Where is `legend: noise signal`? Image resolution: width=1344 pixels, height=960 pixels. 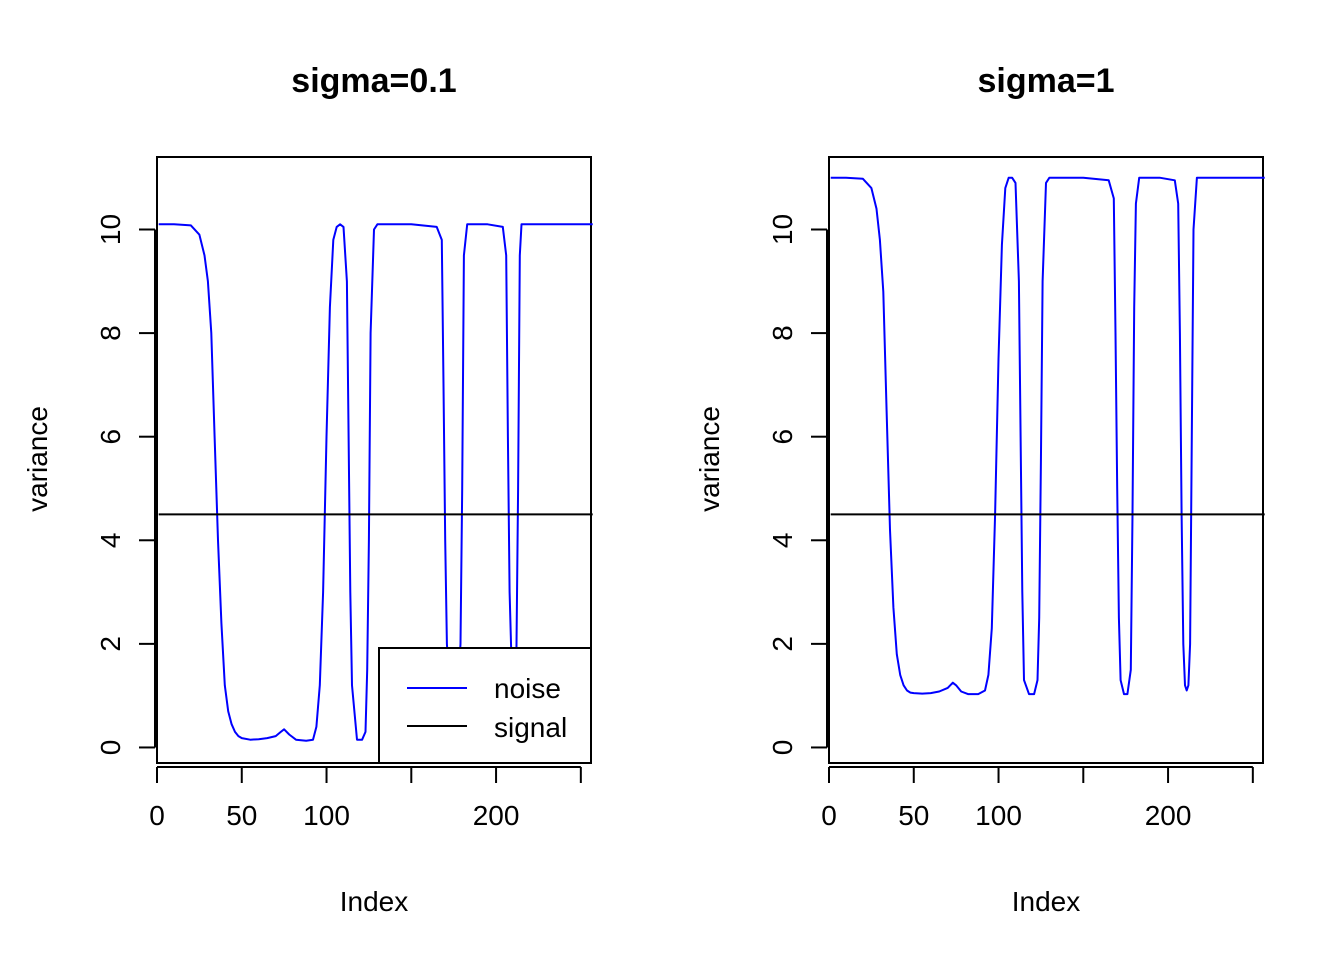 legend: noise signal is located at coordinates (485, 705).